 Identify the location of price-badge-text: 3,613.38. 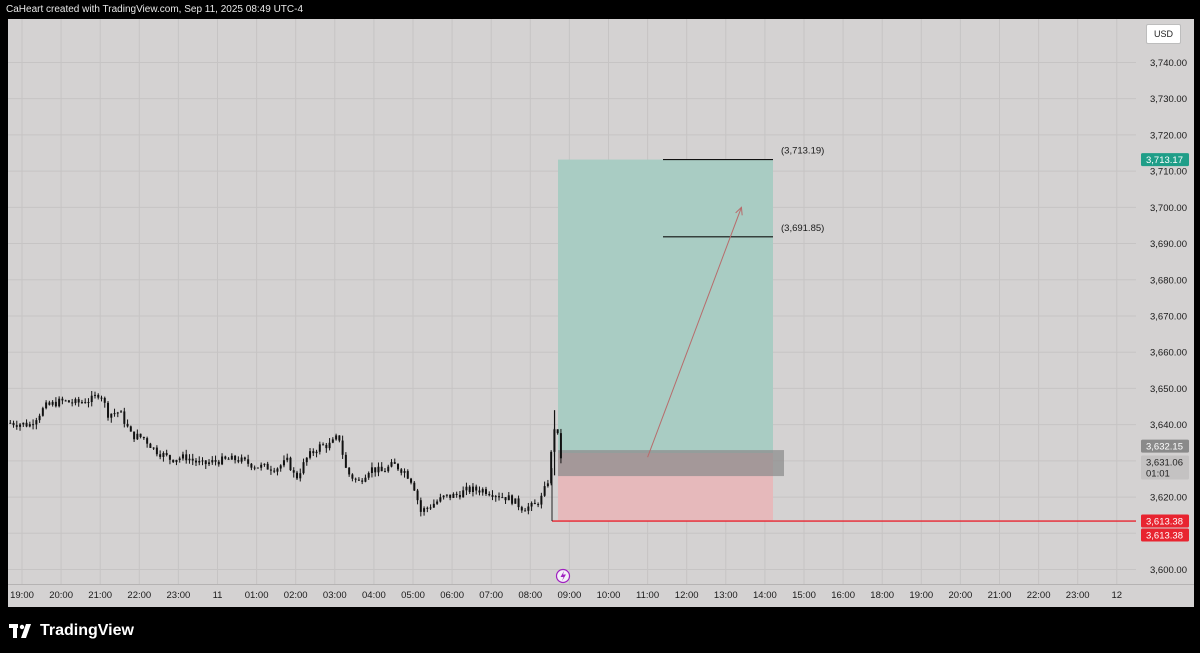
(1164, 536).